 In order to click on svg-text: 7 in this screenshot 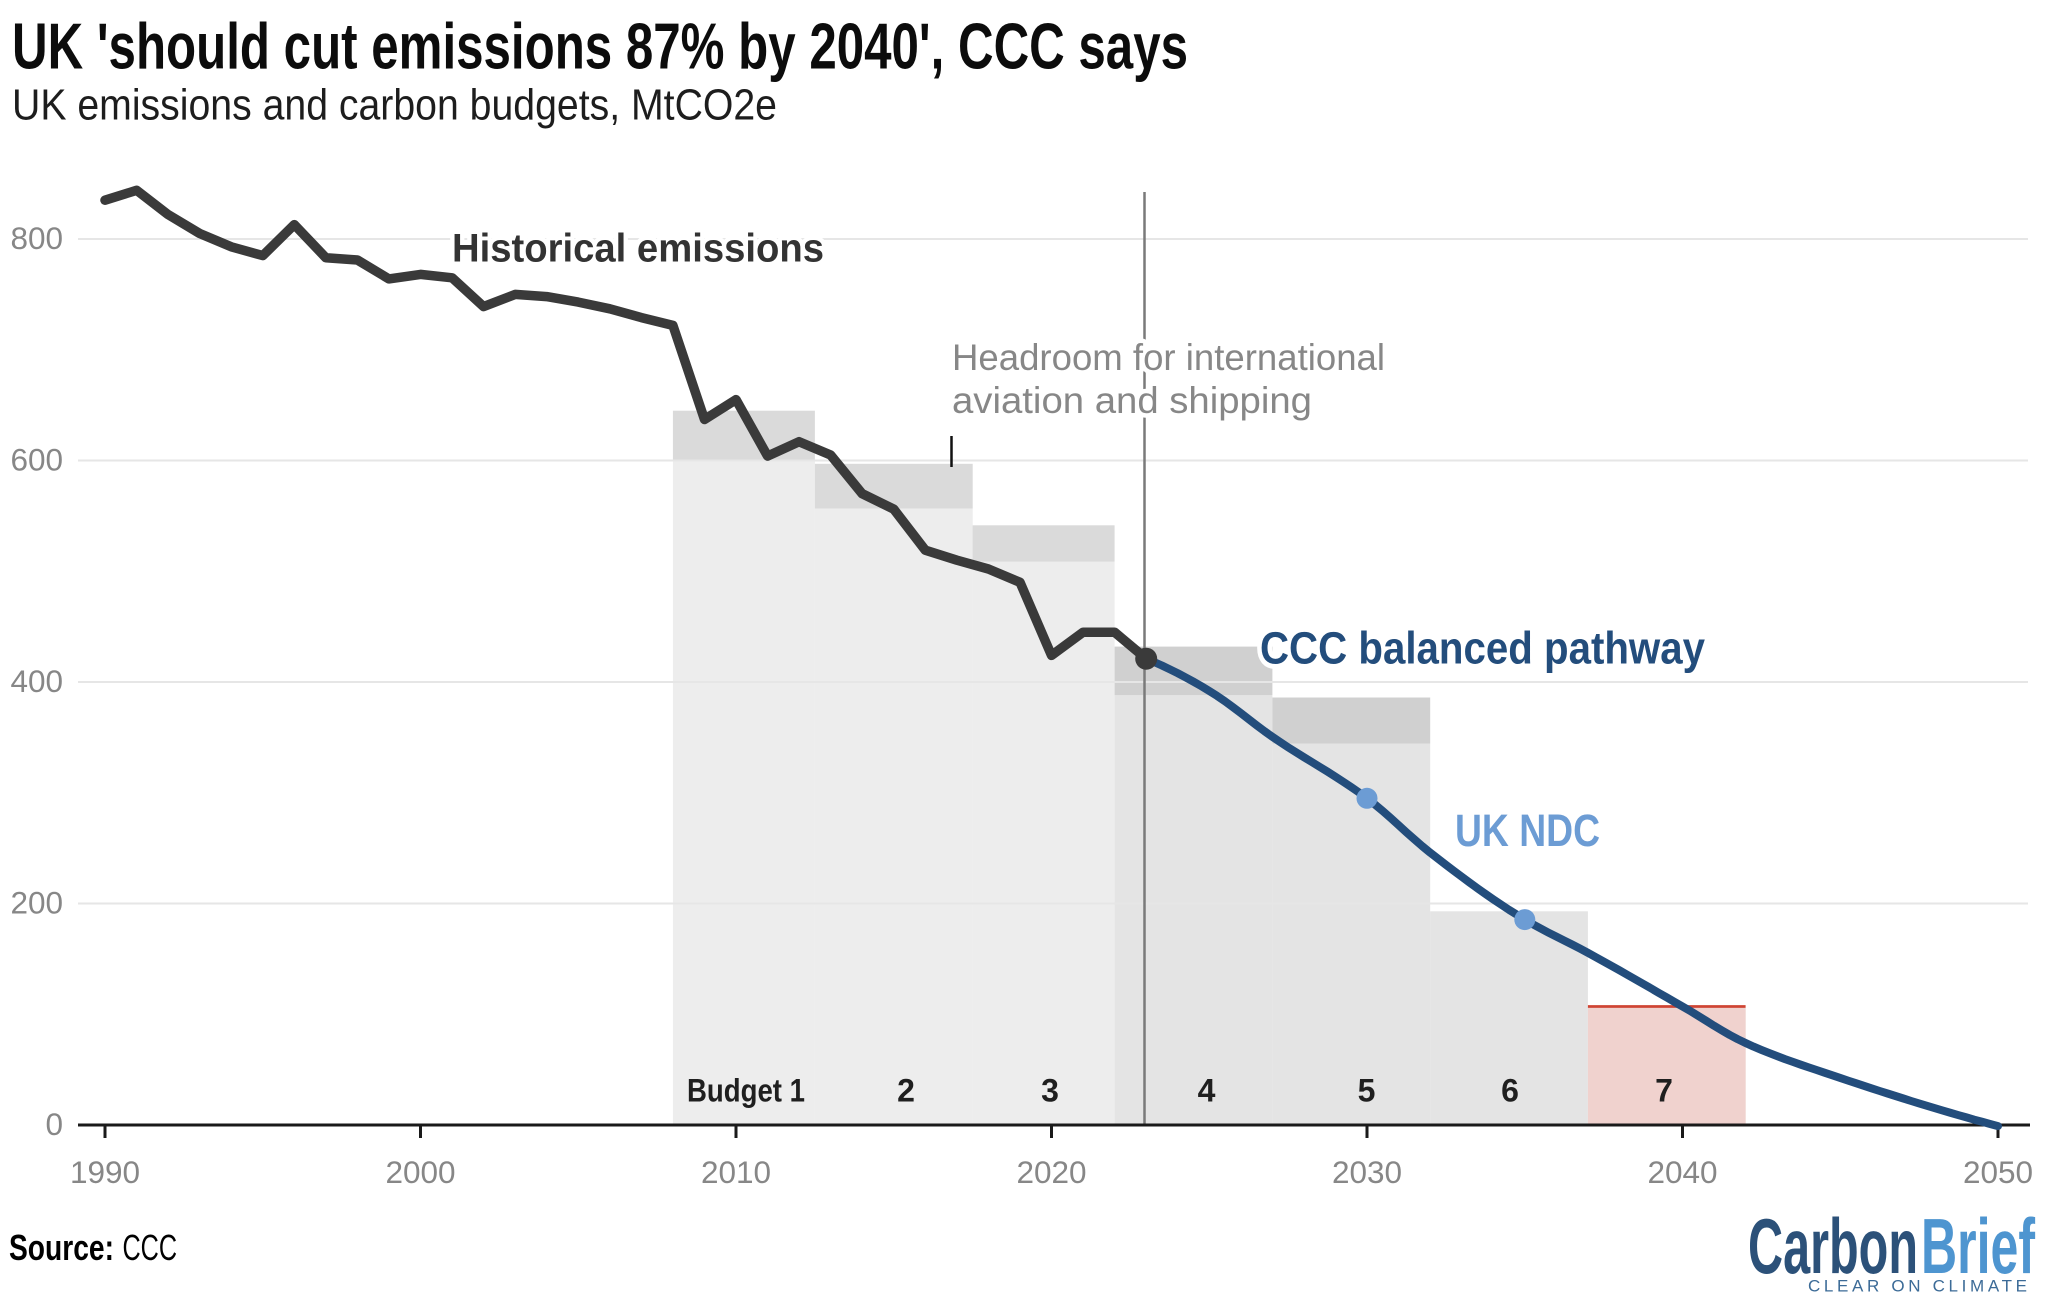, I will do `click(1664, 1091)`.